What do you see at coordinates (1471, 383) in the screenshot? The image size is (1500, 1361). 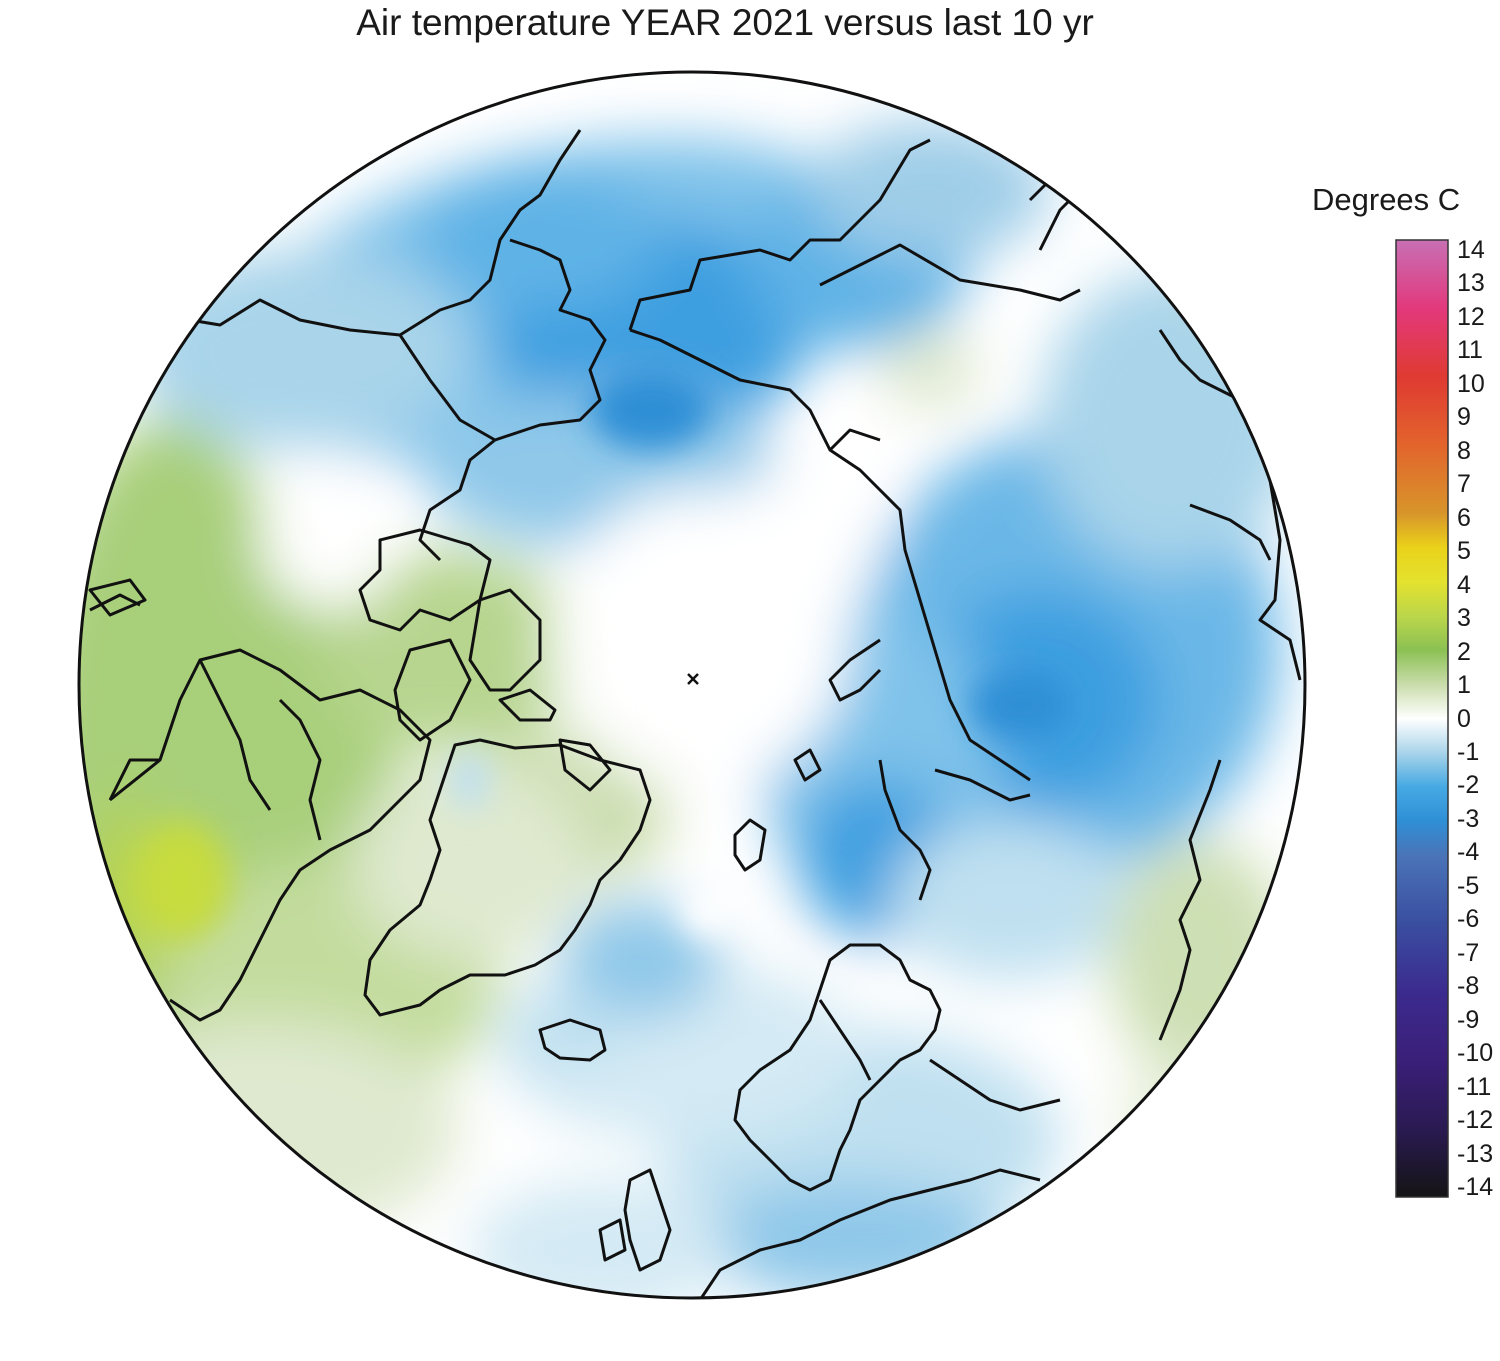 I see `colorbar-tick-label: 10` at bounding box center [1471, 383].